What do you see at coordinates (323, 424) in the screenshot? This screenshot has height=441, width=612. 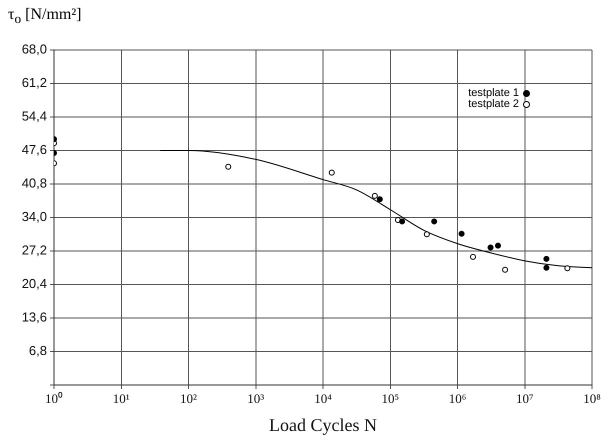 I see `x-axis-title: Load Cycles N` at bounding box center [323, 424].